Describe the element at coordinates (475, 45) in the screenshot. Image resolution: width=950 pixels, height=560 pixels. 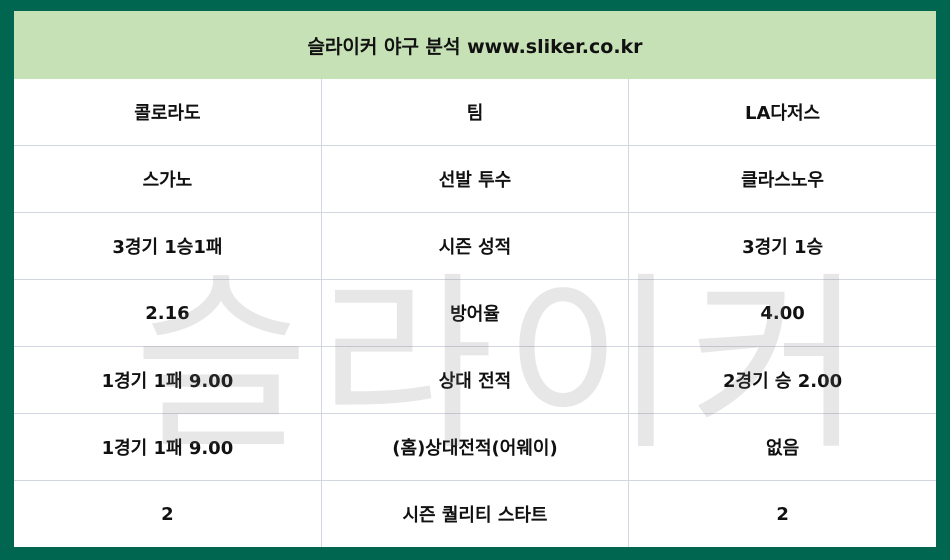
I see `page-title: 슬라이커 야구 분석 www.sliker.co.kr` at that location.